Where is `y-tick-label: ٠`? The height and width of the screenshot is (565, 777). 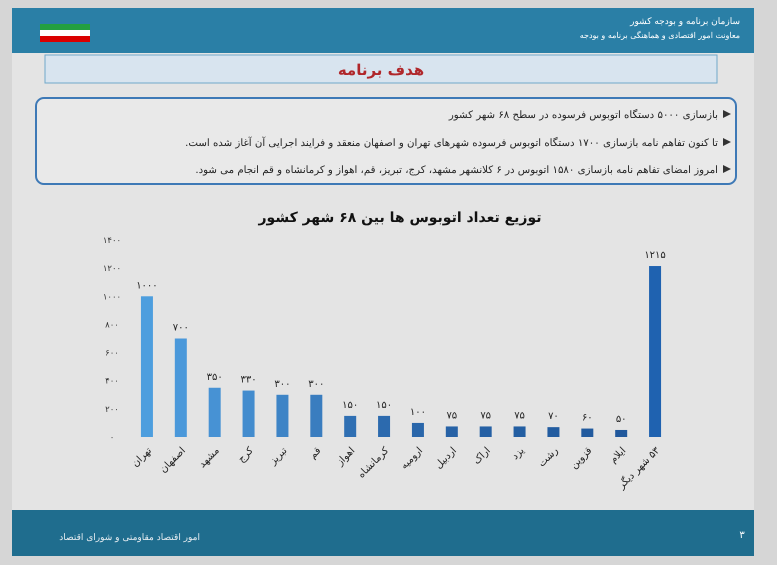
y-tick-label: ٠ is located at coordinates (112, 438).